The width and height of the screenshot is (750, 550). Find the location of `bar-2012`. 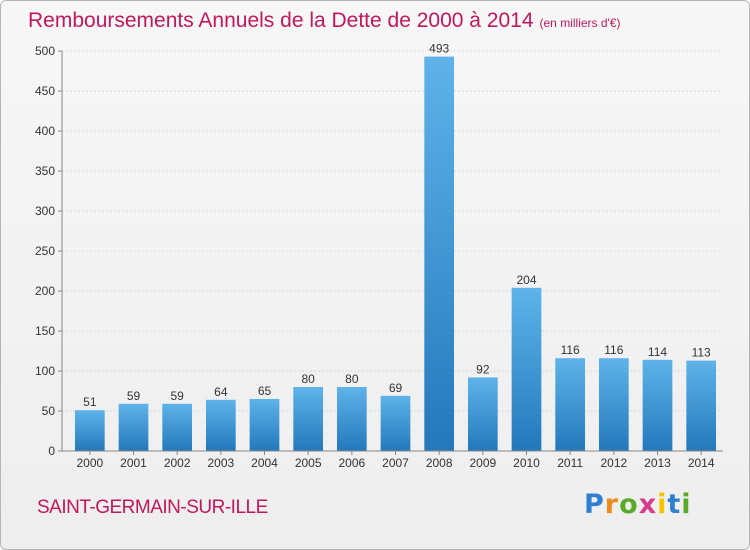

bar-2012 is located at coordinates (613, 404).